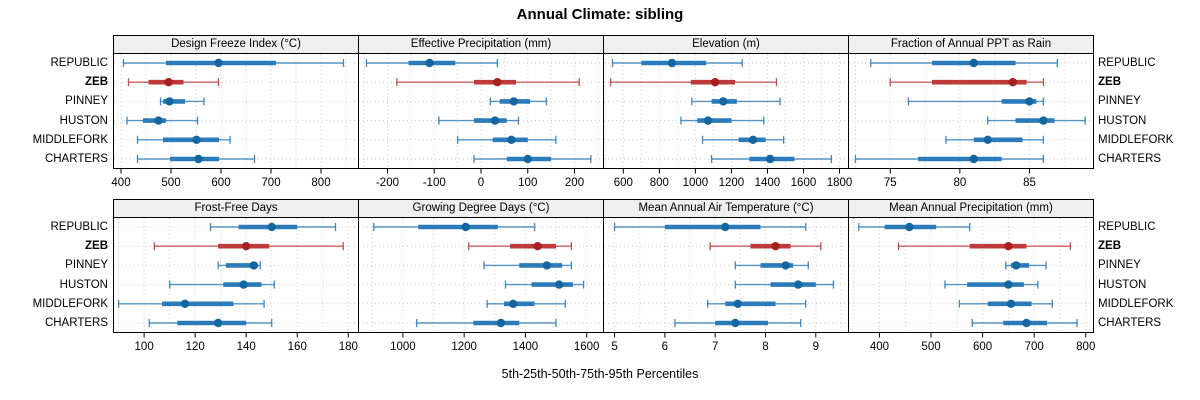 The image size is (1200, 400). Describe the element at coordinates (220, 183) in the screenshot. I see `axis-tick-label: 600` at that location.